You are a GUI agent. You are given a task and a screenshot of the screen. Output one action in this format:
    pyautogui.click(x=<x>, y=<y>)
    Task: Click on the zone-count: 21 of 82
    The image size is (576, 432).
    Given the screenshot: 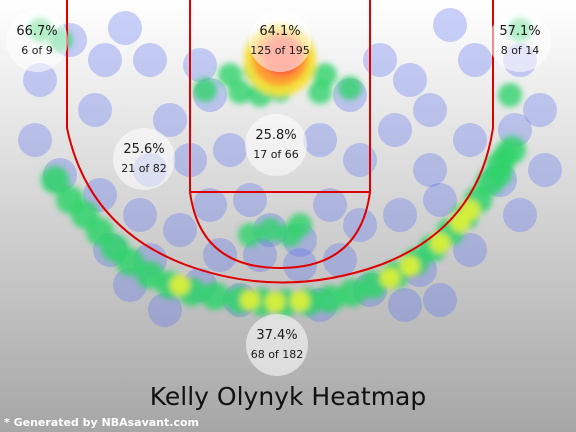 What is the action you would take?
    pyautogui.click(x=144, y=168)
    